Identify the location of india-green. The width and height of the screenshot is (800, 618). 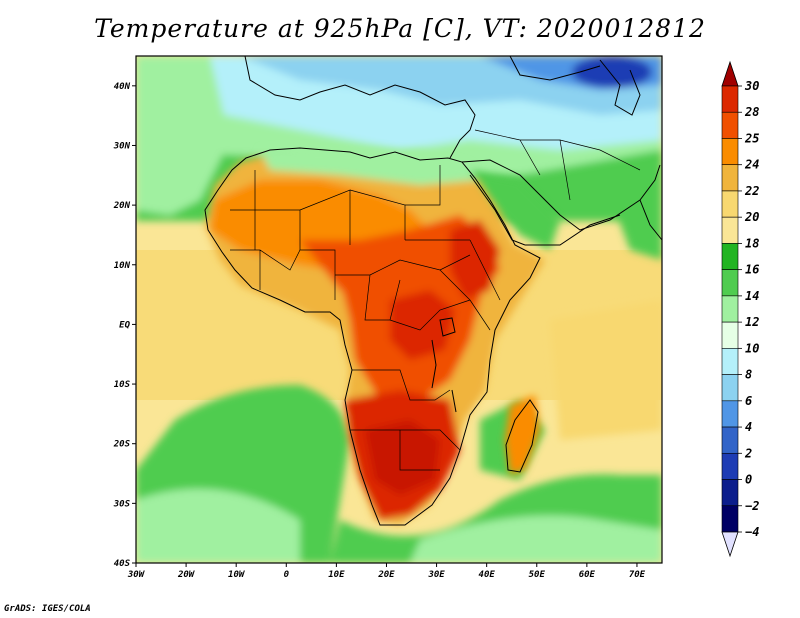
(631, 210).